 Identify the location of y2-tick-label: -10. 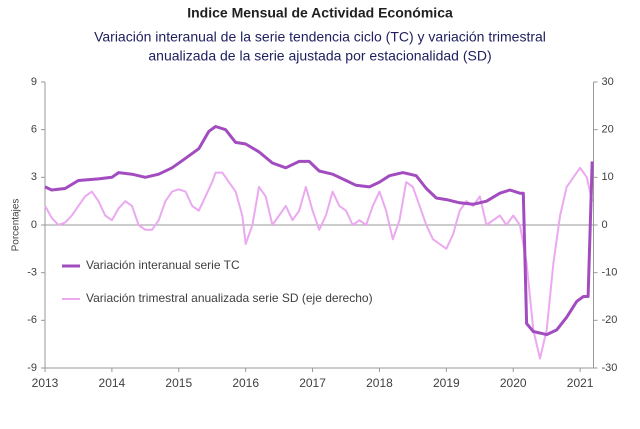
(610, 273).